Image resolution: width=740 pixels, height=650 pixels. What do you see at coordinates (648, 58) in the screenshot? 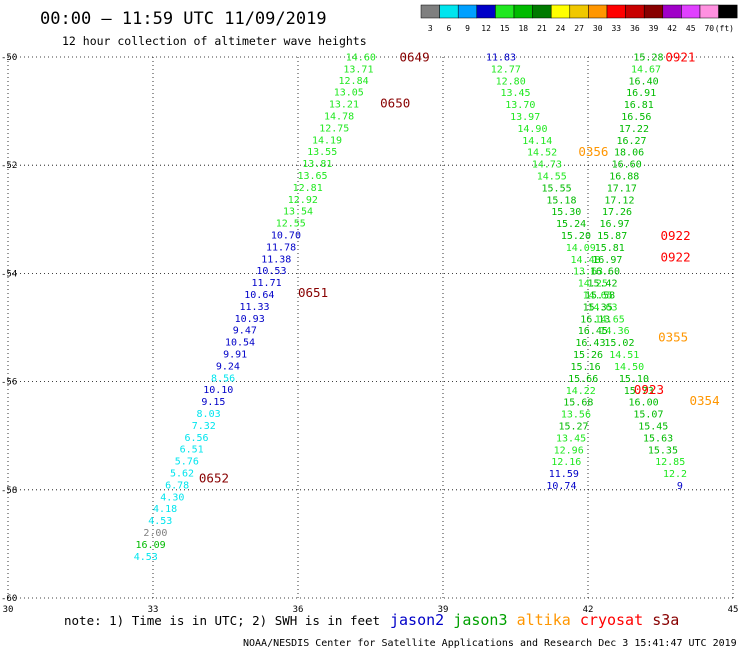
I see `data-point: 15.28` at bounding box center [648, 58].